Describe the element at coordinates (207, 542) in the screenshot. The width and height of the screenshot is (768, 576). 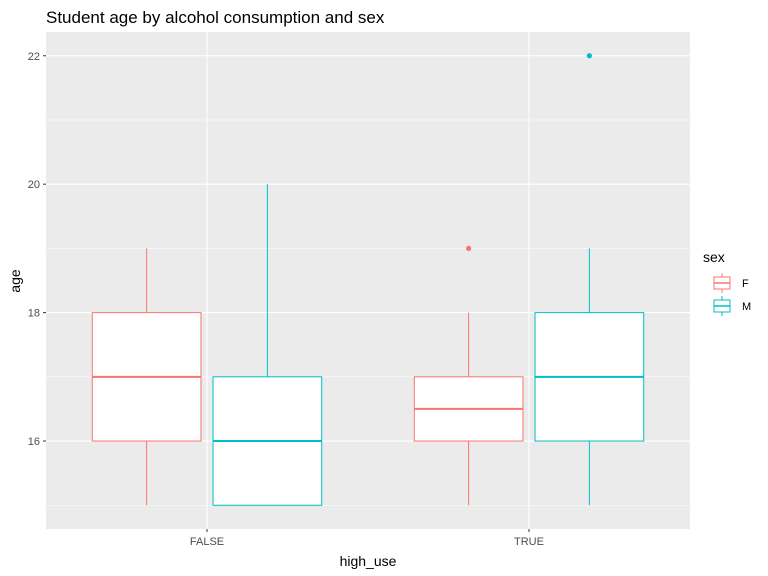
I see `x-tick-label: FALSE` at that location.